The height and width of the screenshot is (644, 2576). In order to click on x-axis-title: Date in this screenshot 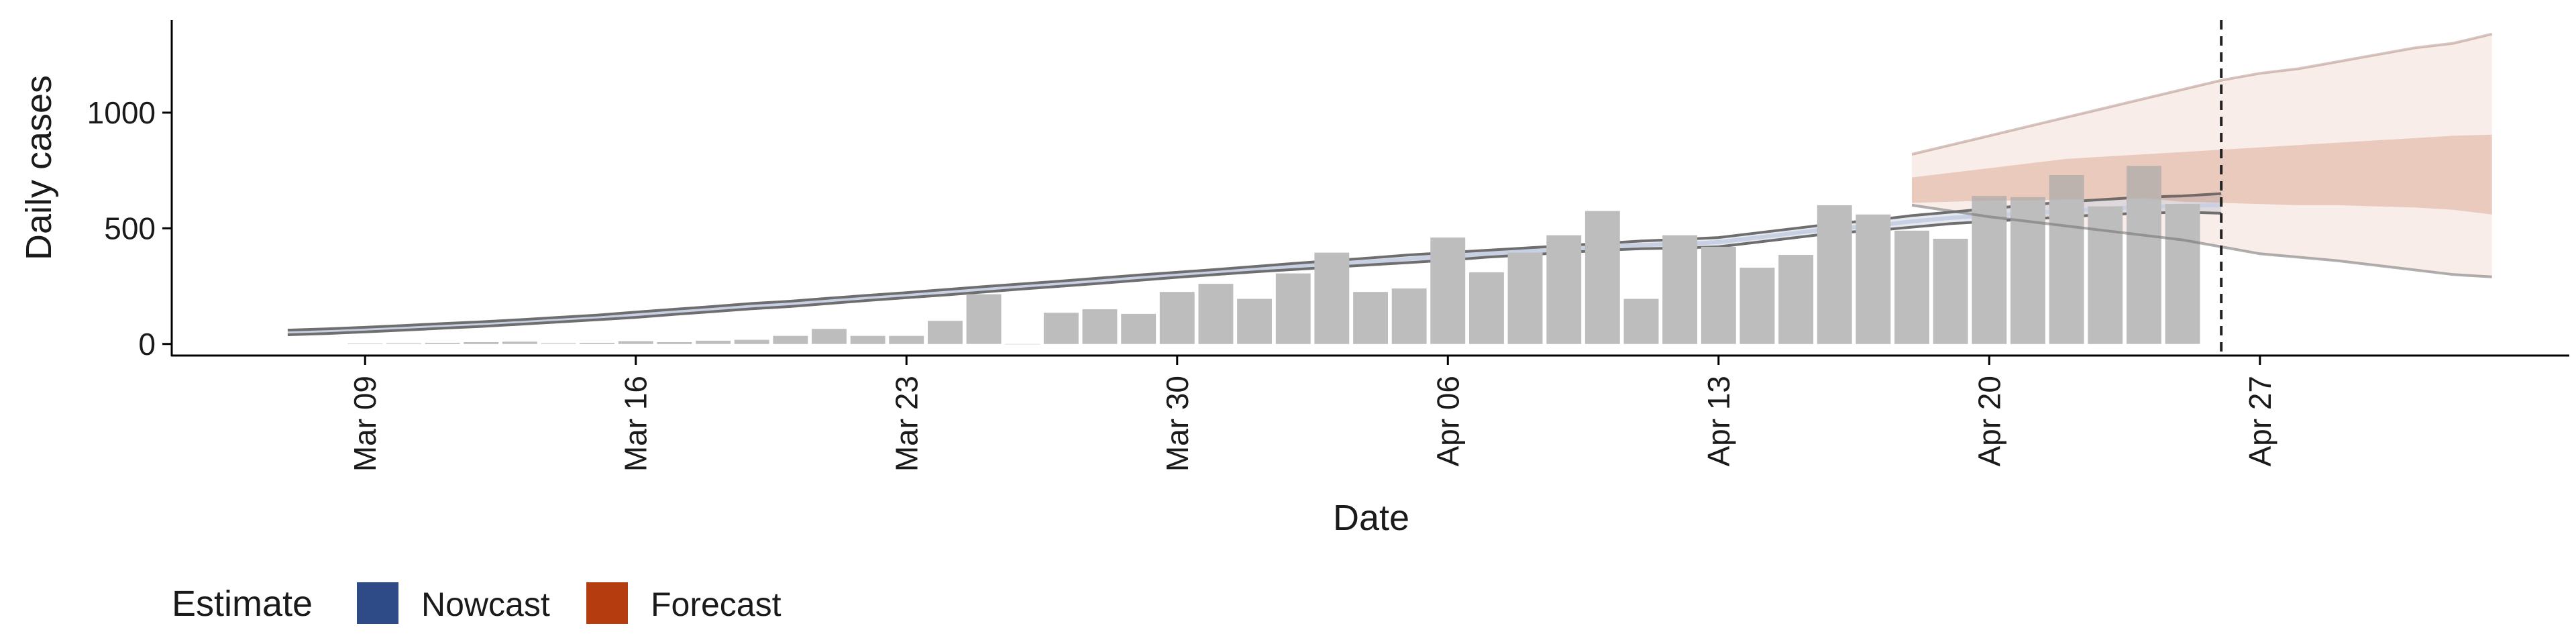, I will do `click(1371, 518)`.